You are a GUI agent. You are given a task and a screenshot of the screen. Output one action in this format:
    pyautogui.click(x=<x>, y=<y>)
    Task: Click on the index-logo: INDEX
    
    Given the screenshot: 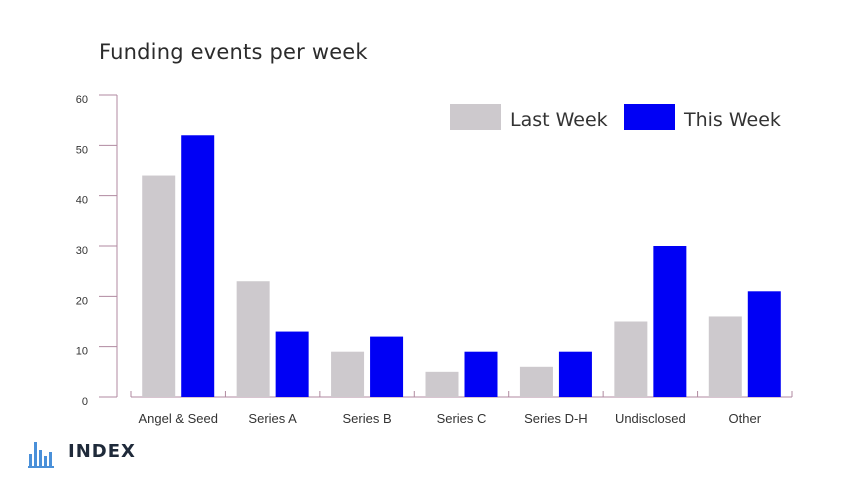 What is the action you would take?
    pyautogui.click(x=82, y=452)
    